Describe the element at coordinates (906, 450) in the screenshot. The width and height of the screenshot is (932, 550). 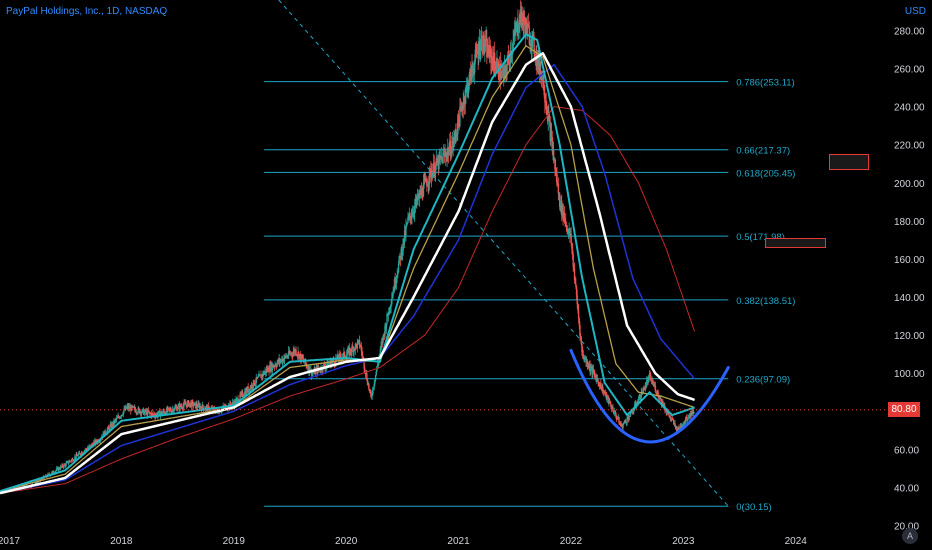
I see `y-tick-label: 60.00` at that location.